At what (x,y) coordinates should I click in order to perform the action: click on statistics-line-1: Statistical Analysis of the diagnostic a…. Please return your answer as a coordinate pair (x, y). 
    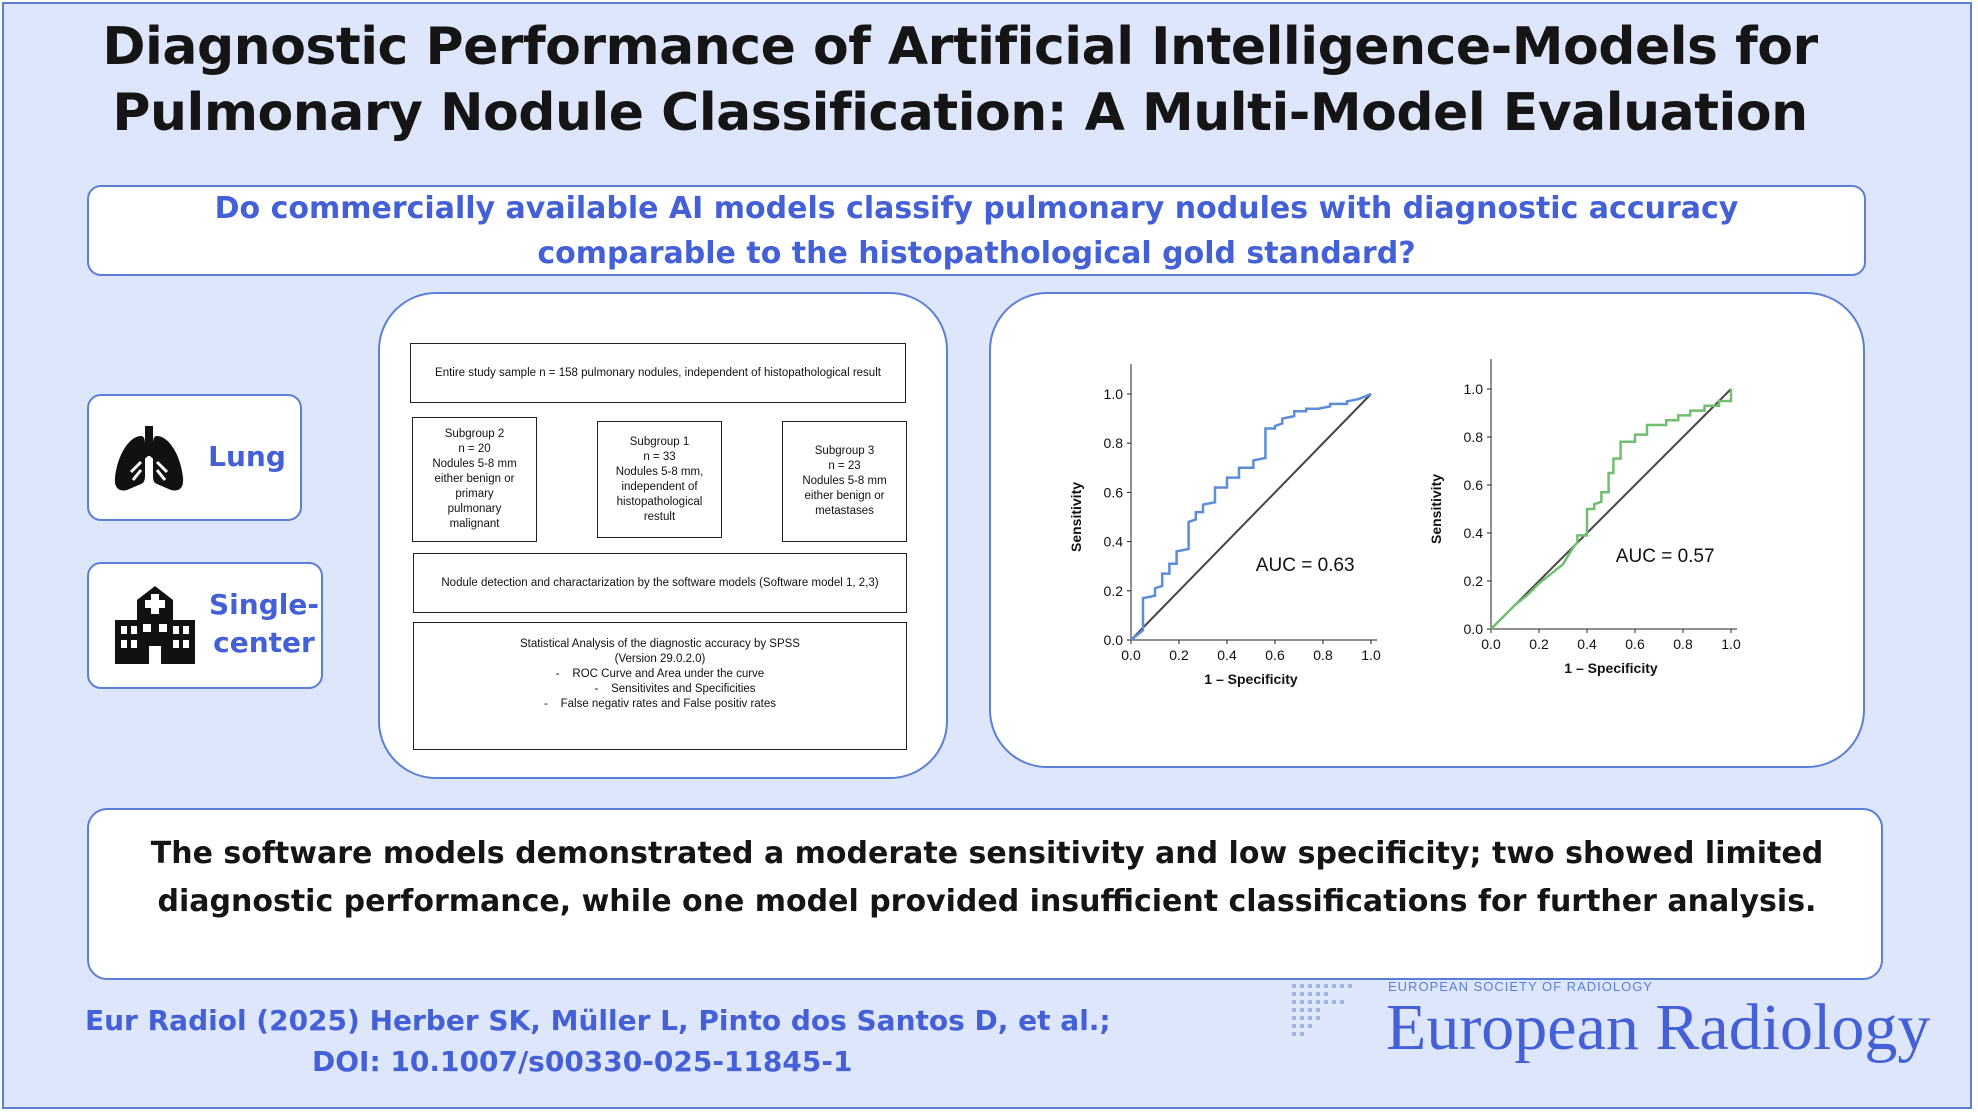
    Looking at the image, I should click on (660, 644).